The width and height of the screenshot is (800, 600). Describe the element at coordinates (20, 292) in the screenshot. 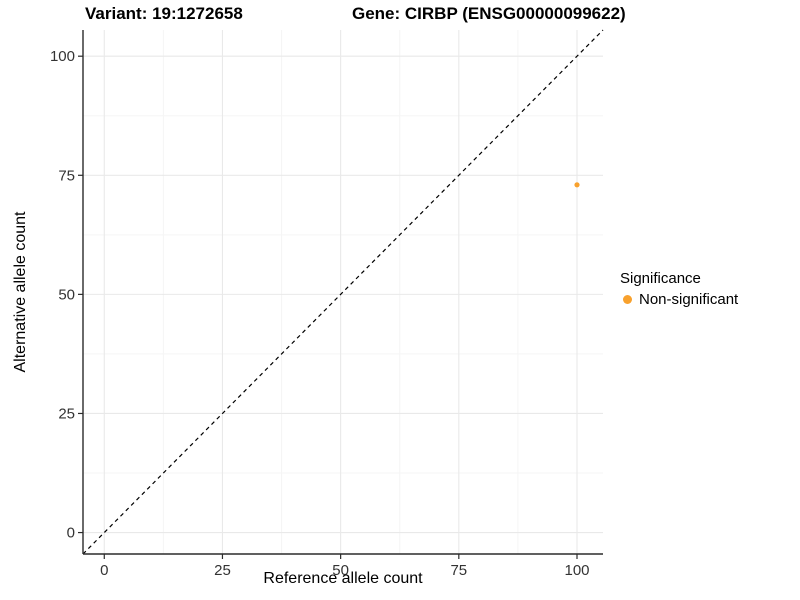

I see `y-axis-title: Alternative allele count` at that location.